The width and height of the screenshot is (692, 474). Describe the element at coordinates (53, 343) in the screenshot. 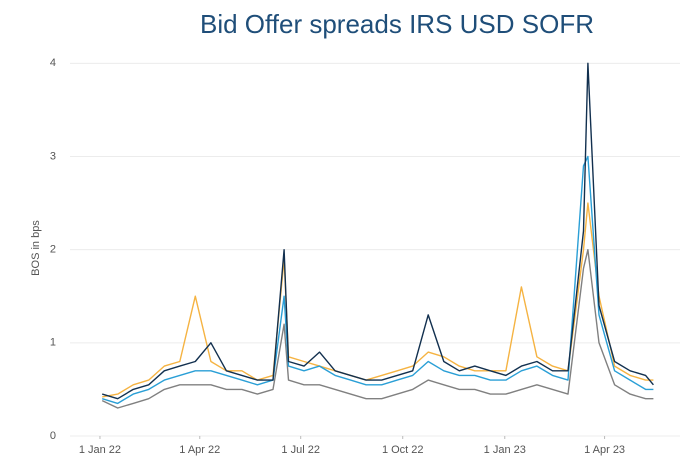

I see `y-tick-label: 1` at that location.